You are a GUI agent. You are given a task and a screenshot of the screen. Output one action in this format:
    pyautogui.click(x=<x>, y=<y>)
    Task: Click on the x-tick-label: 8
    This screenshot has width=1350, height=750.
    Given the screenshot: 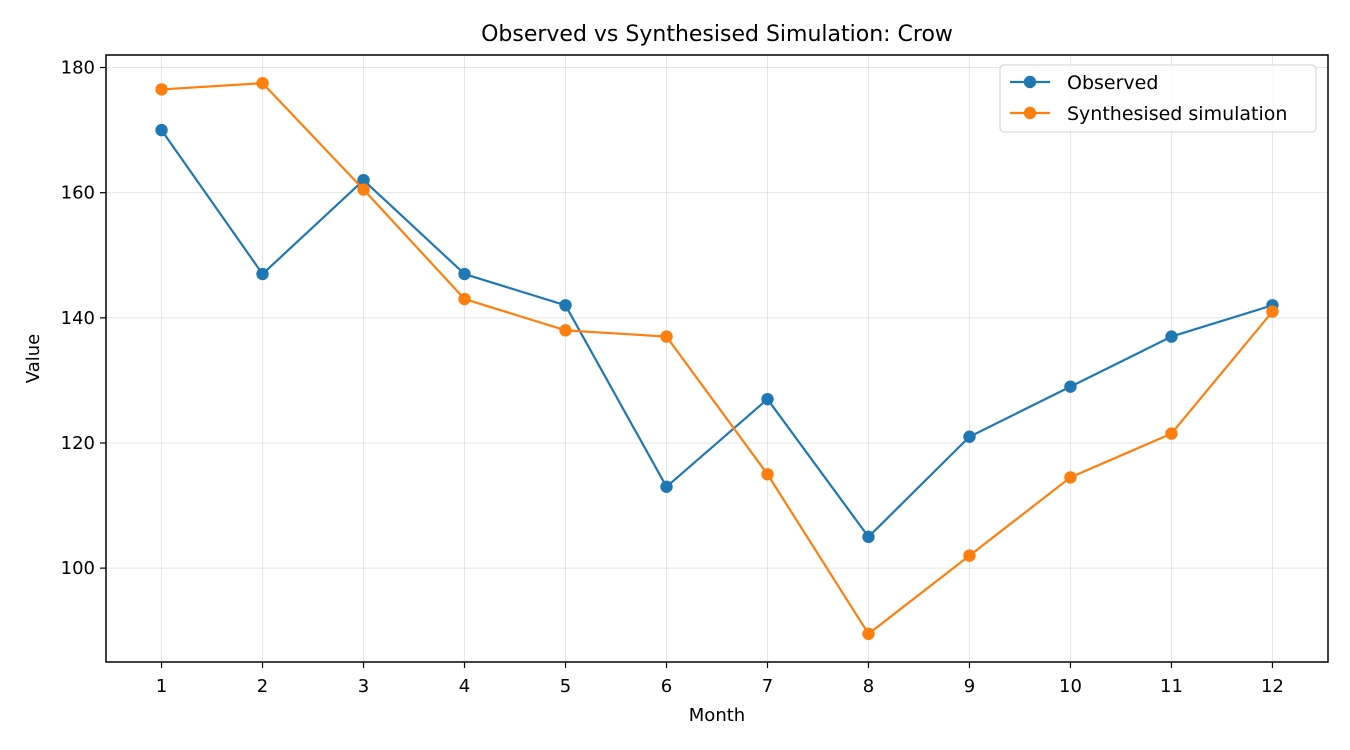 What is the action you would take?
    pyautogui.click(x=868, y=686)
    